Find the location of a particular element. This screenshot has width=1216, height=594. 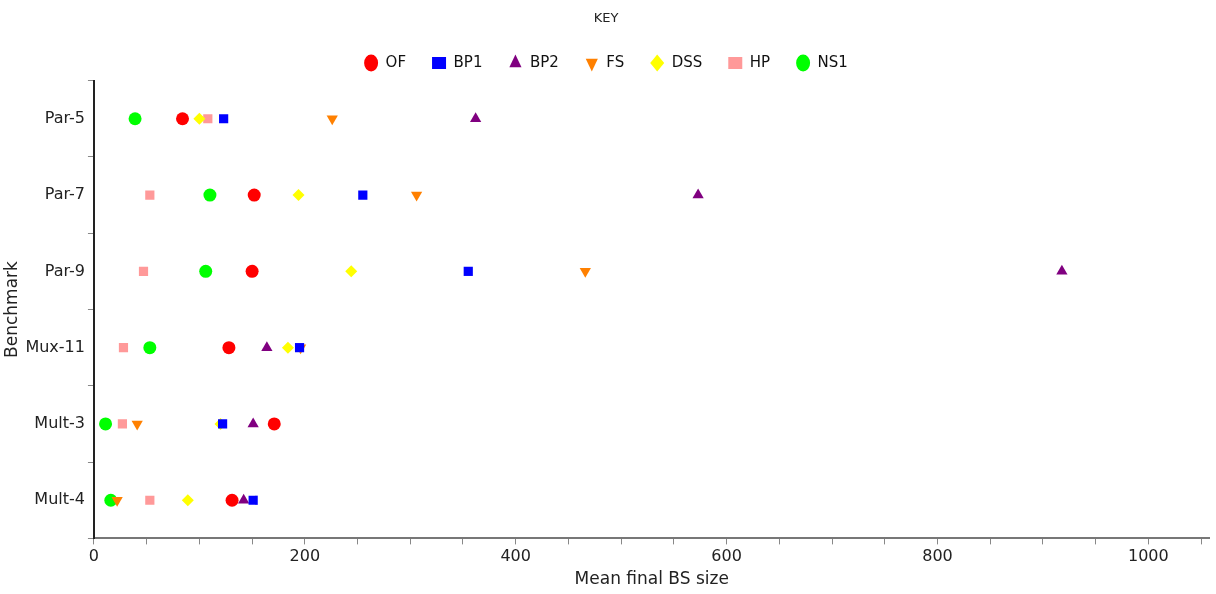

legend-label: HP is located at coordinates (760, 61).